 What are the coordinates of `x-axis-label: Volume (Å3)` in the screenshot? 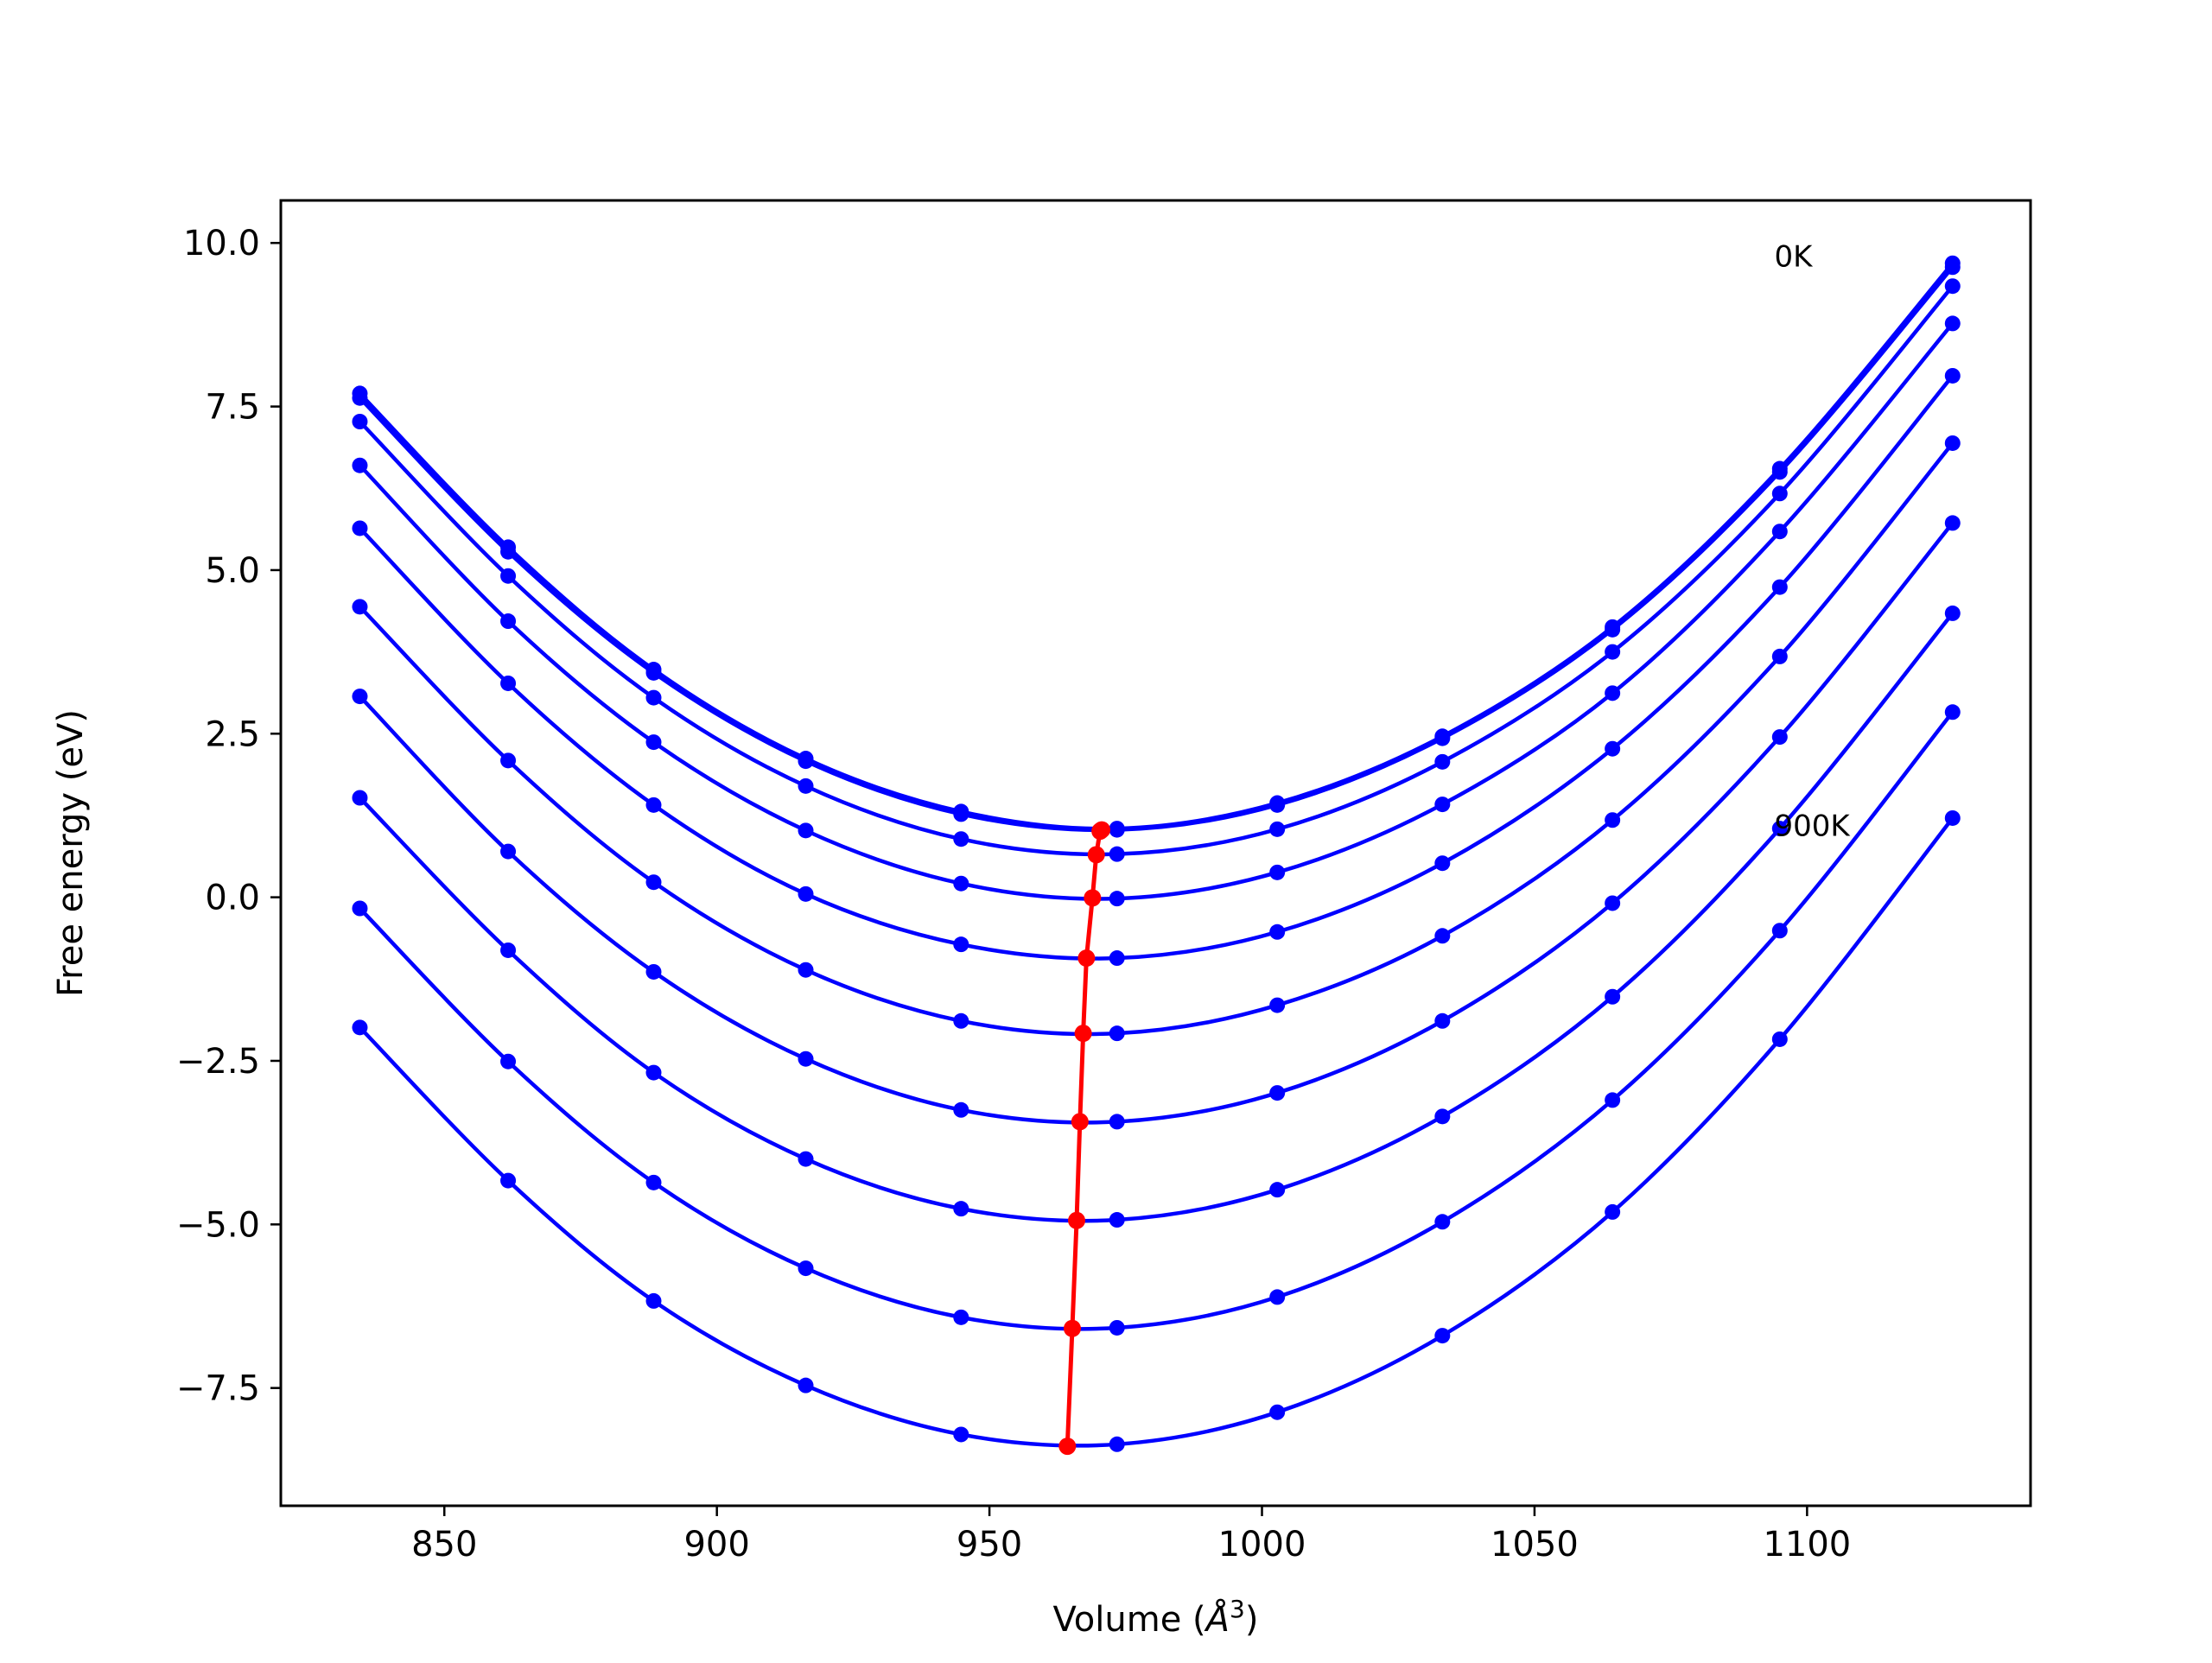 It's located at (1156, 1618).